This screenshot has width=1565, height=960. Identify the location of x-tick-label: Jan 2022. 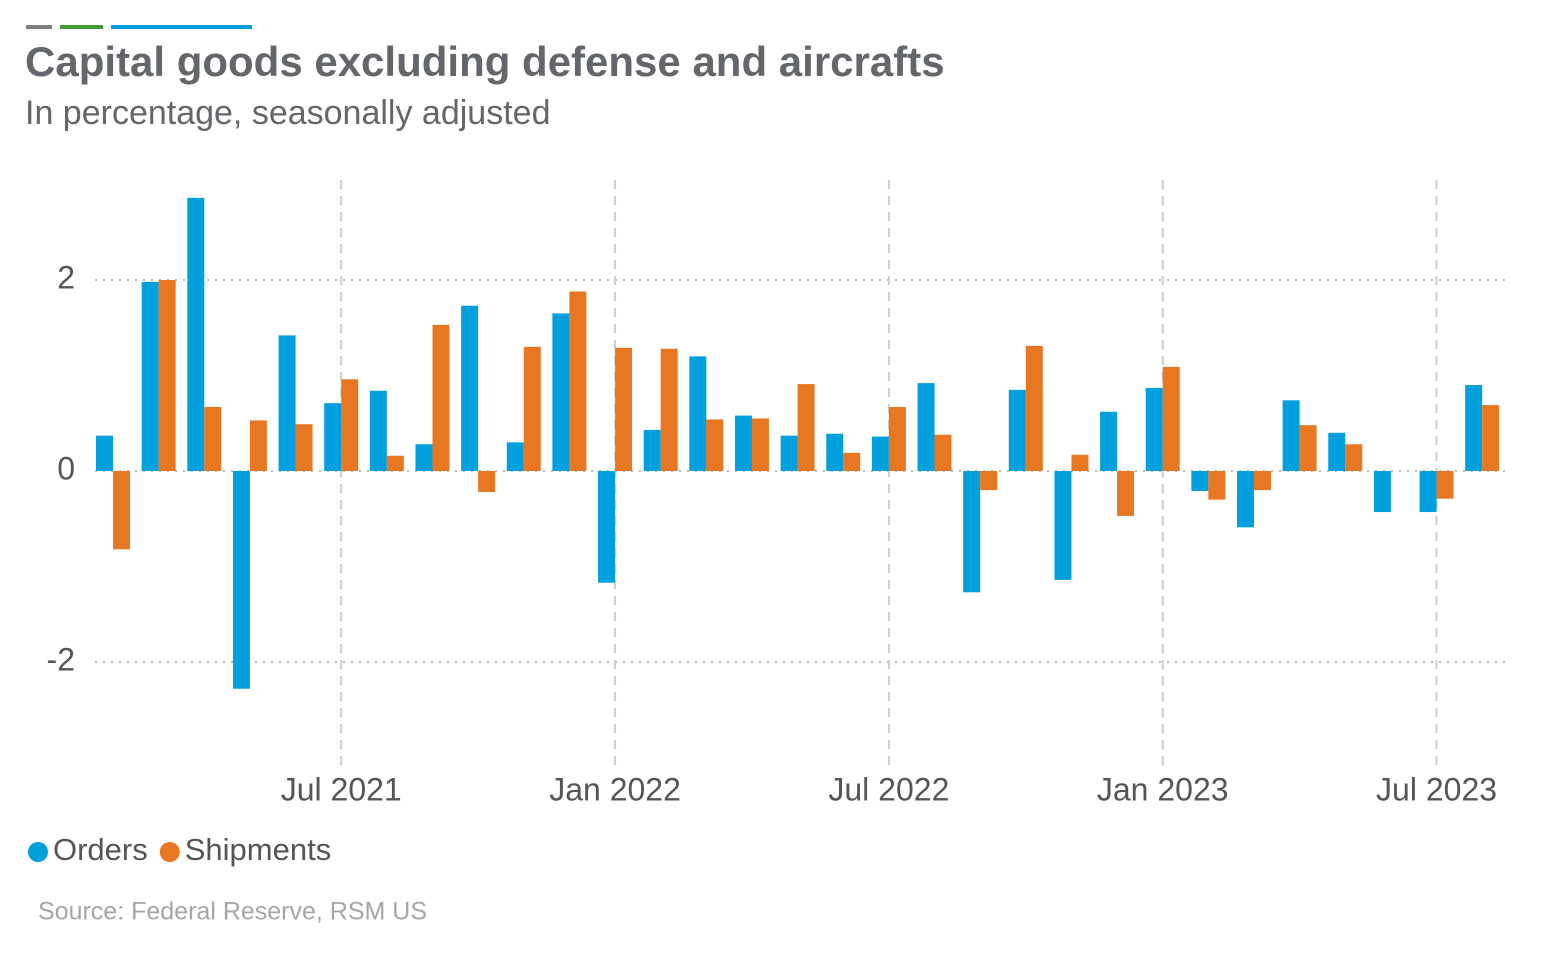
(615, 789).